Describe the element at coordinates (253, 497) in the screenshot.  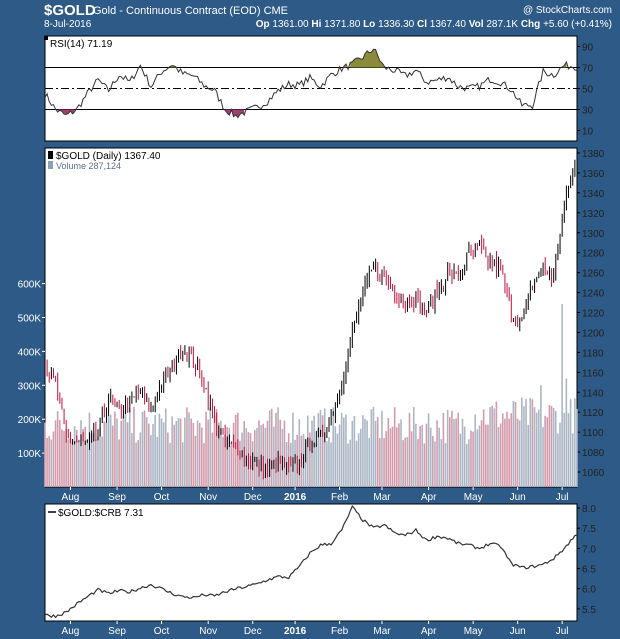
I see `x-tick-label: Dec` at that location.